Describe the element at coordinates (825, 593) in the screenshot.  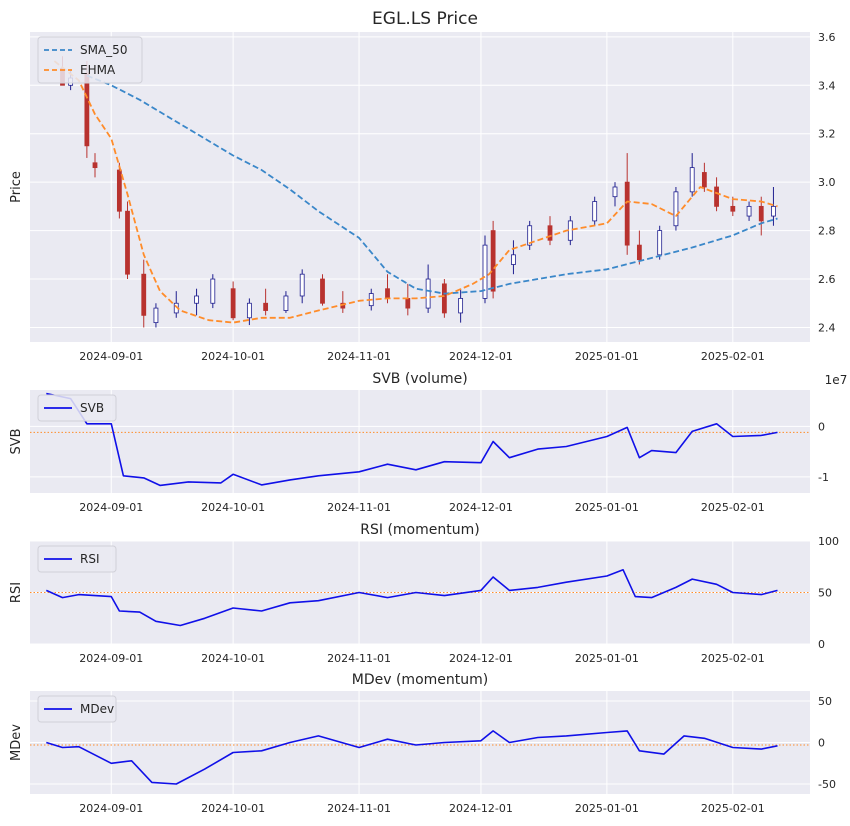
I see `rsi-y-tick-label: 50` at that location.